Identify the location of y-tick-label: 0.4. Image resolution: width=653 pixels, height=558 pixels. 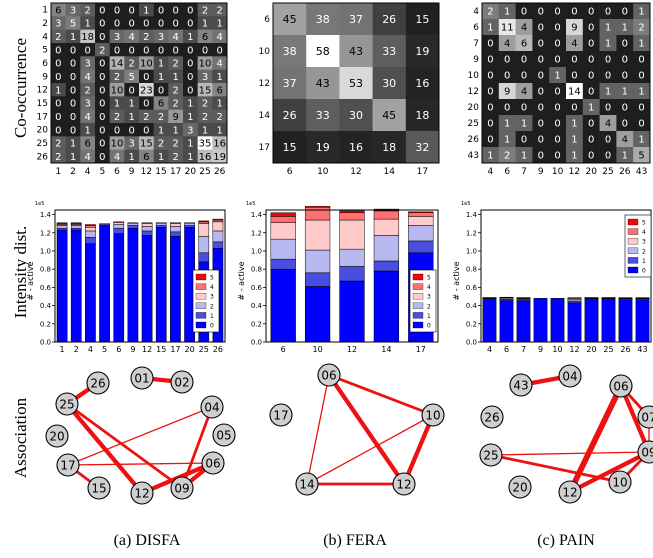
(472, 306).